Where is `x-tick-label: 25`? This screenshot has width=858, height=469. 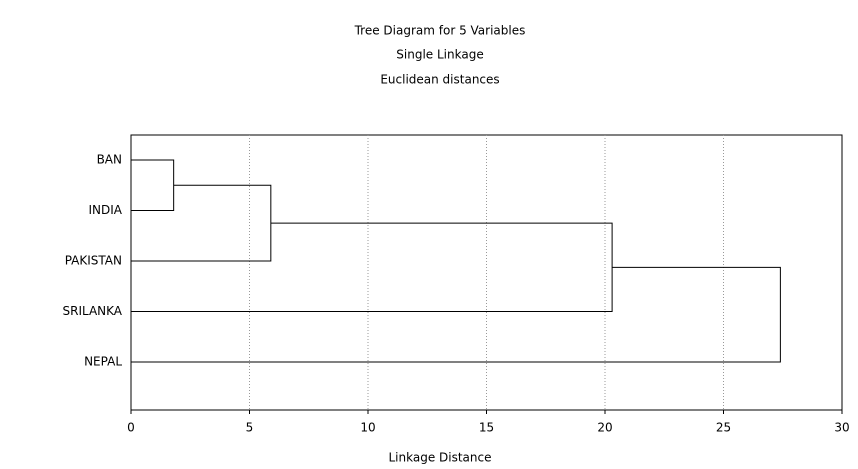
x-tick-label: 25 is located at coordinates (723, 428).